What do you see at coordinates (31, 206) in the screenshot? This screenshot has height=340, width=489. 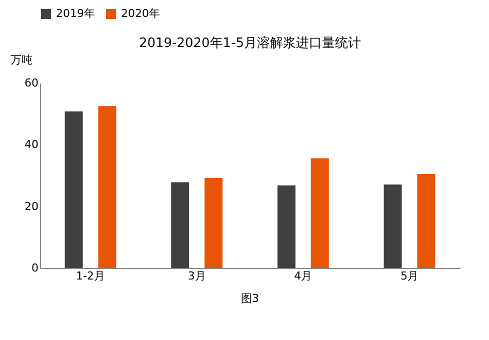 I see `y-tick-label: 20` at bounding box center [31, 206].